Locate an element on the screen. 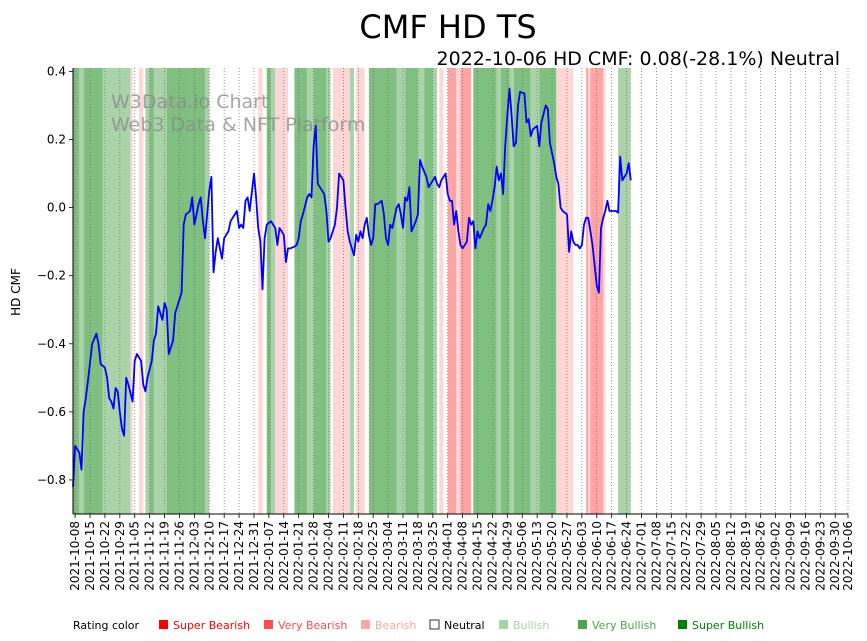 The height and width of the screenshot is (641, 867). y-tick-label-1: −0.6 is located at coordinates (51, 412).